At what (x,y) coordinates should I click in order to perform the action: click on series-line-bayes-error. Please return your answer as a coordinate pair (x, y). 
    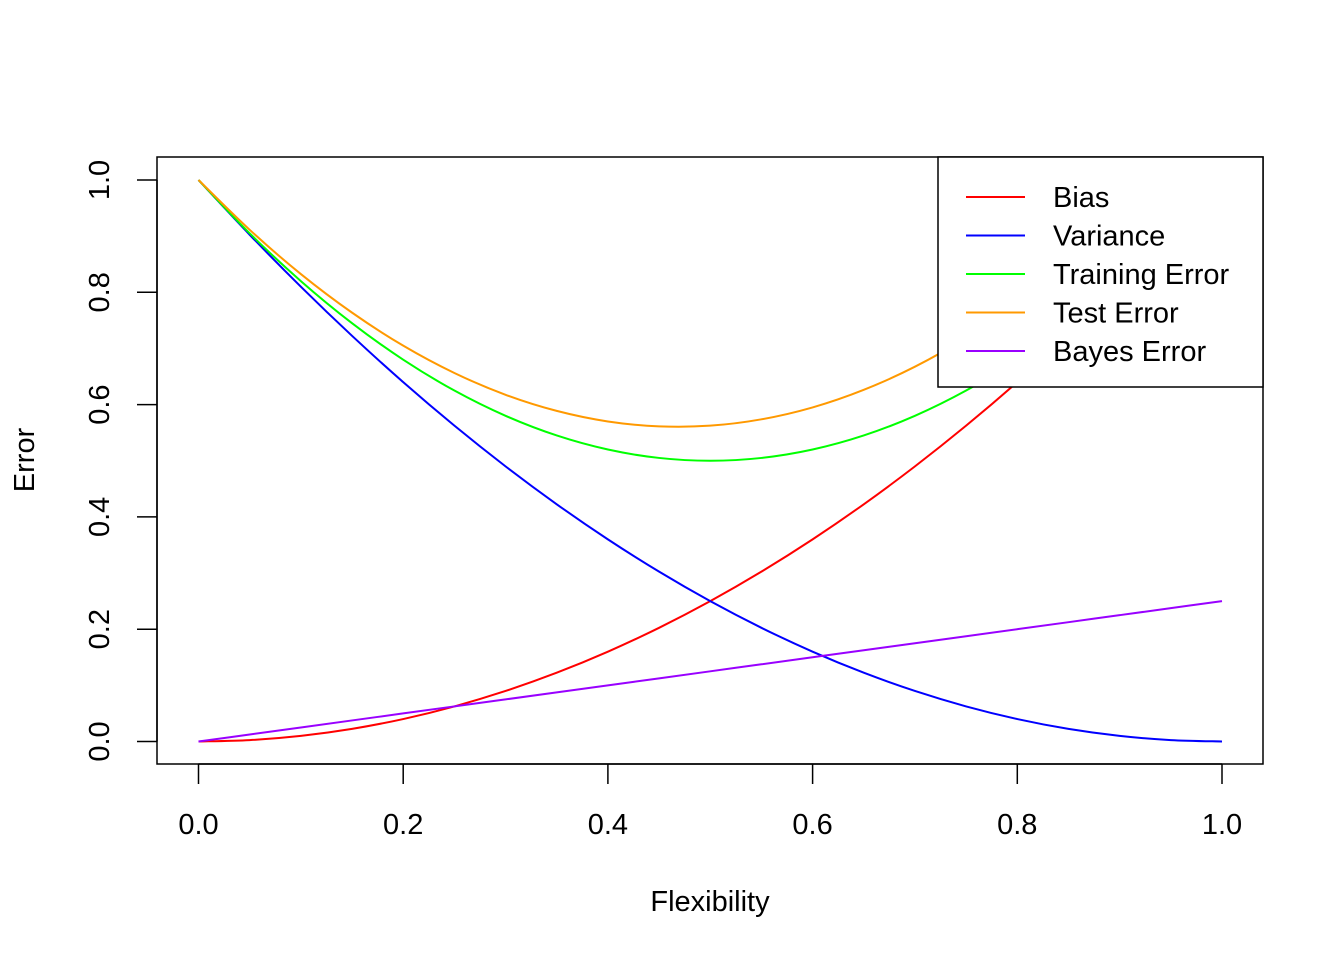
    Looking at the image, I should click on (710, 671).